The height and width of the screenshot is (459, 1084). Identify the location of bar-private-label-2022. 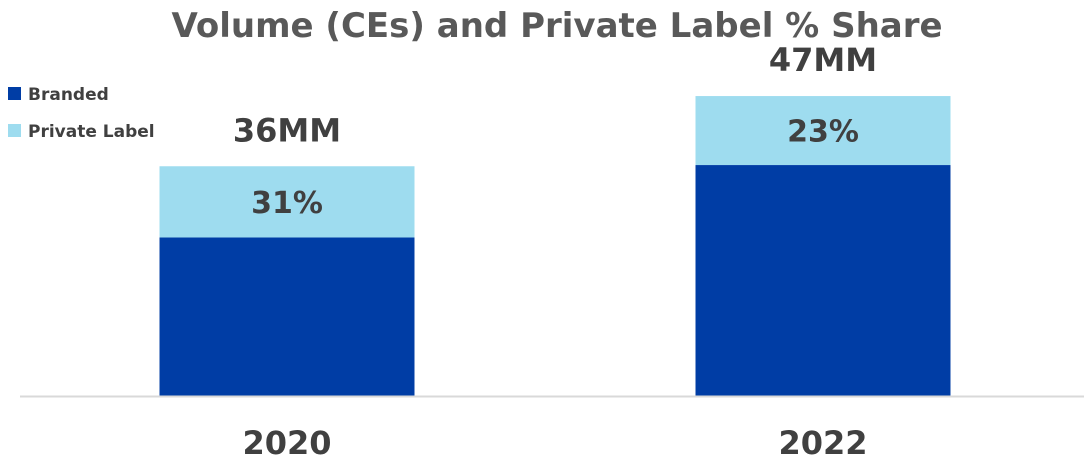
(823, 131).